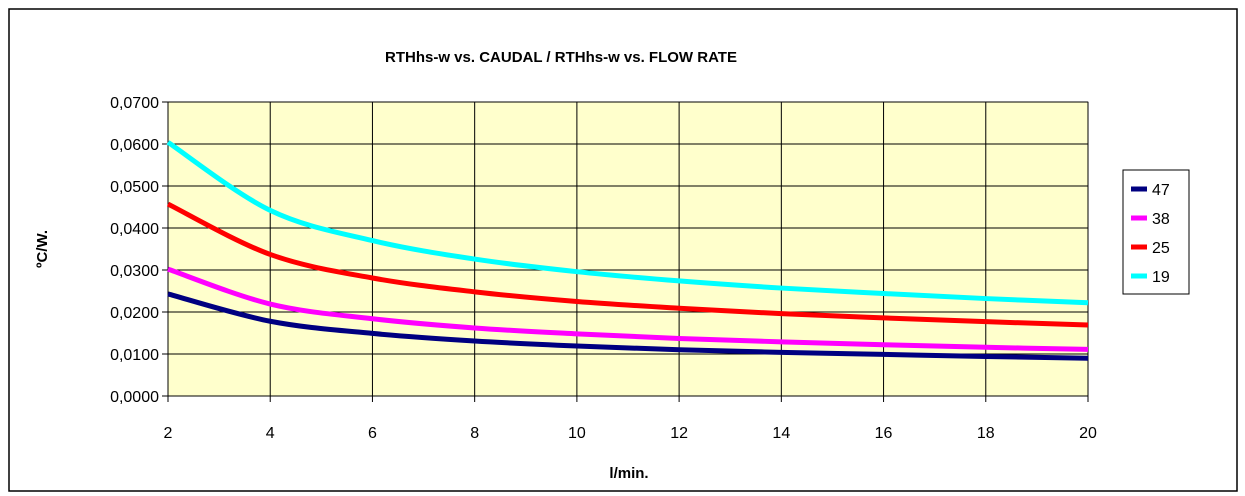  I want to click on y-axis-title: ºC/W., so click(42, 249).